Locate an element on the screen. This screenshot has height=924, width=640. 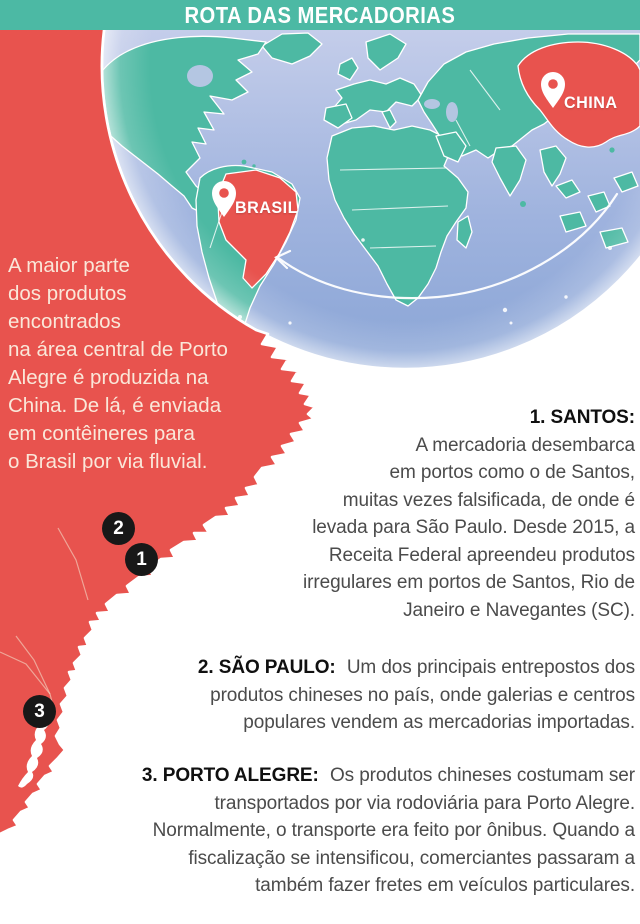
pin-brasil-icon is located at coordinates (224, 199).